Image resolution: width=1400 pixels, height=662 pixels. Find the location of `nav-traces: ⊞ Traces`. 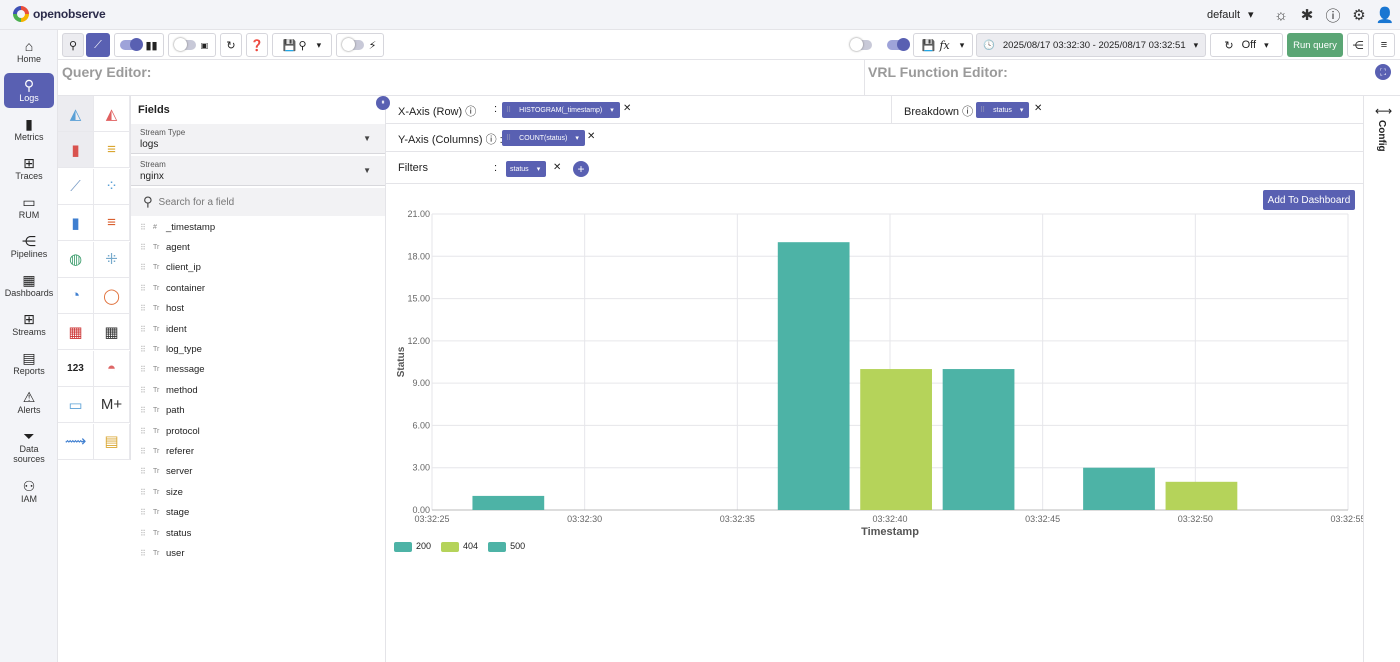

nav-traces: ⊞ Traces is located at coordinates (29, 168).